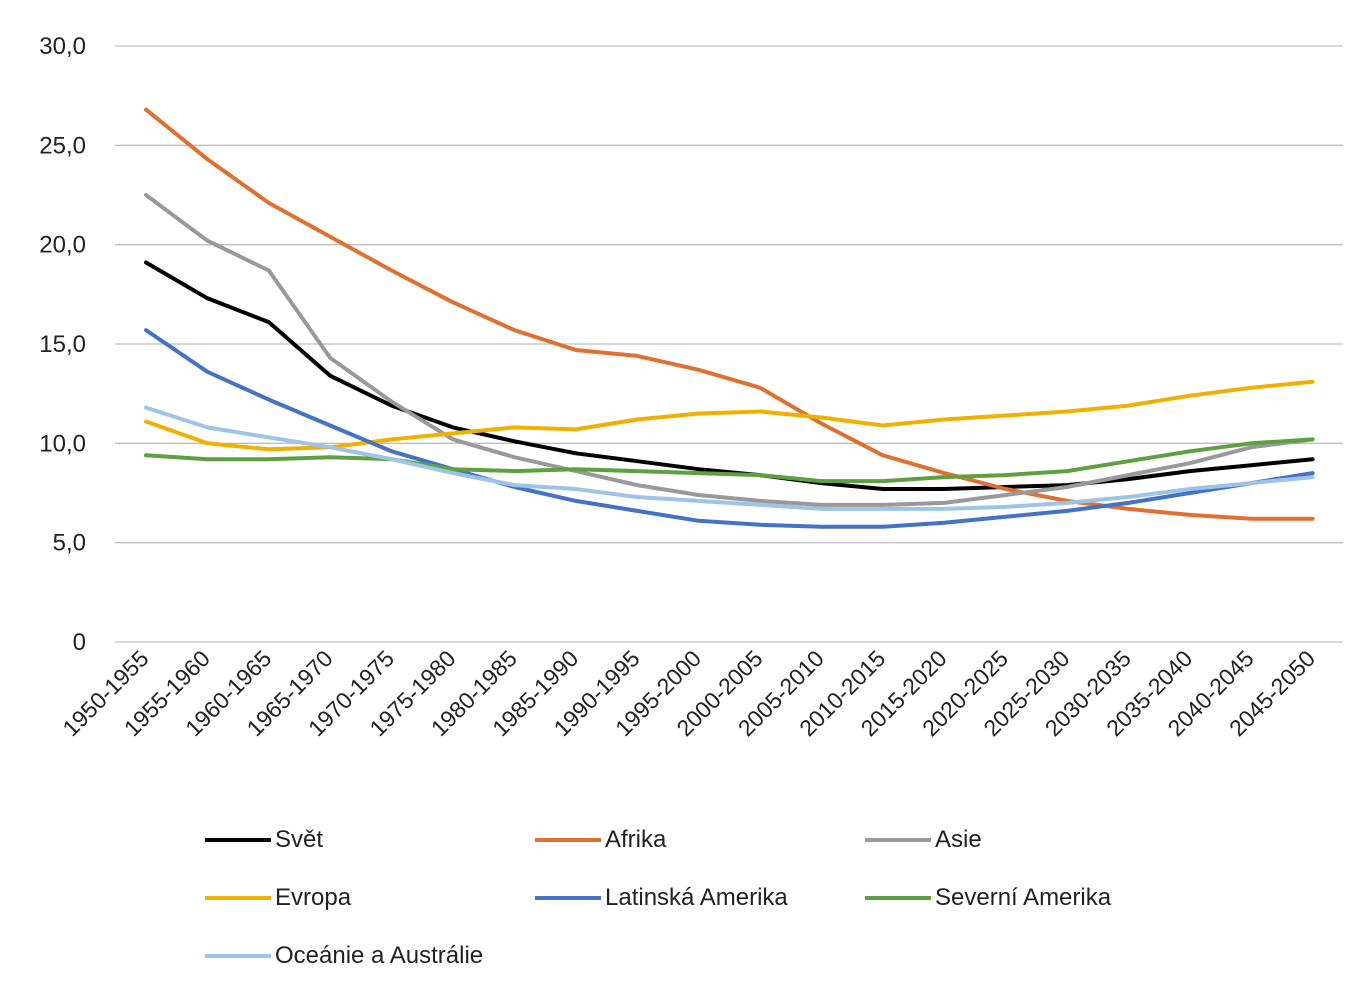 This screenshot has width=1357, height=991. I want to click on legend-item: Svět, so click(264, 840).